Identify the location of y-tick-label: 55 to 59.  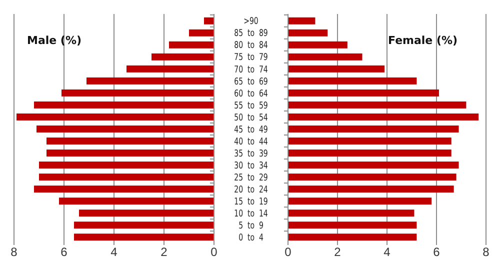
(251, 106).